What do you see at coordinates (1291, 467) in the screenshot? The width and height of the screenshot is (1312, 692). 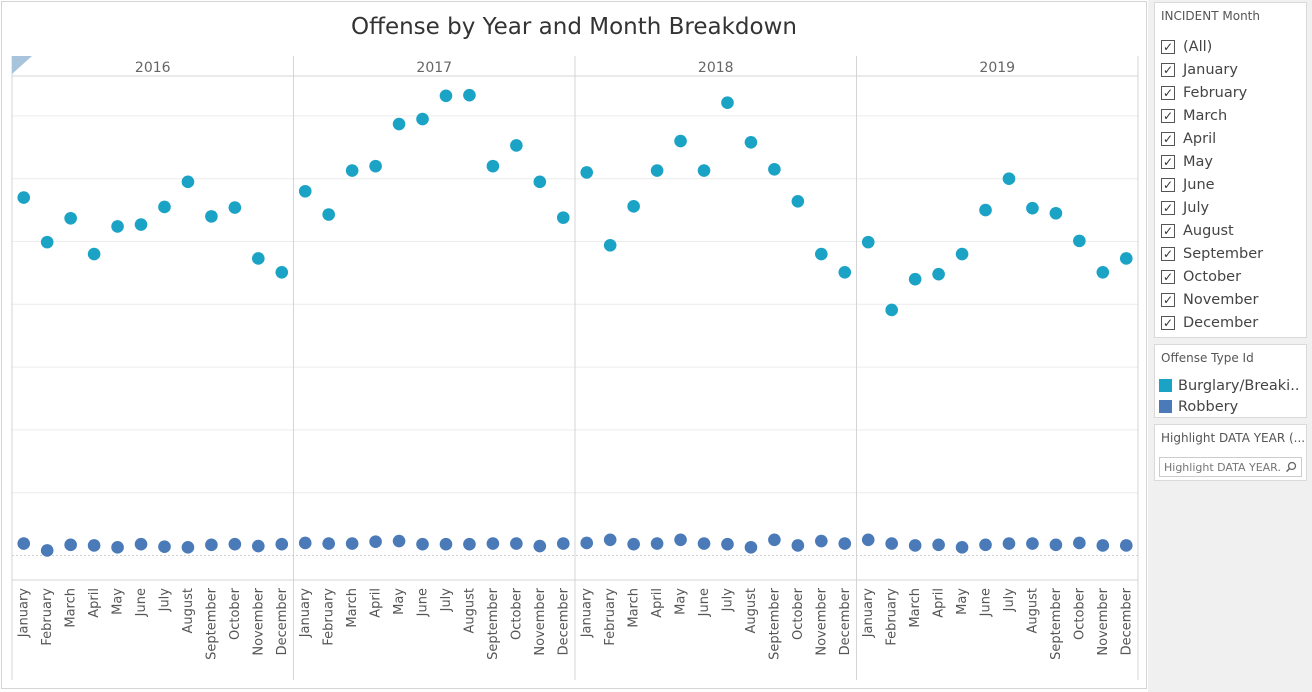 I see `search-icon` at bounding box center [1291, 467].